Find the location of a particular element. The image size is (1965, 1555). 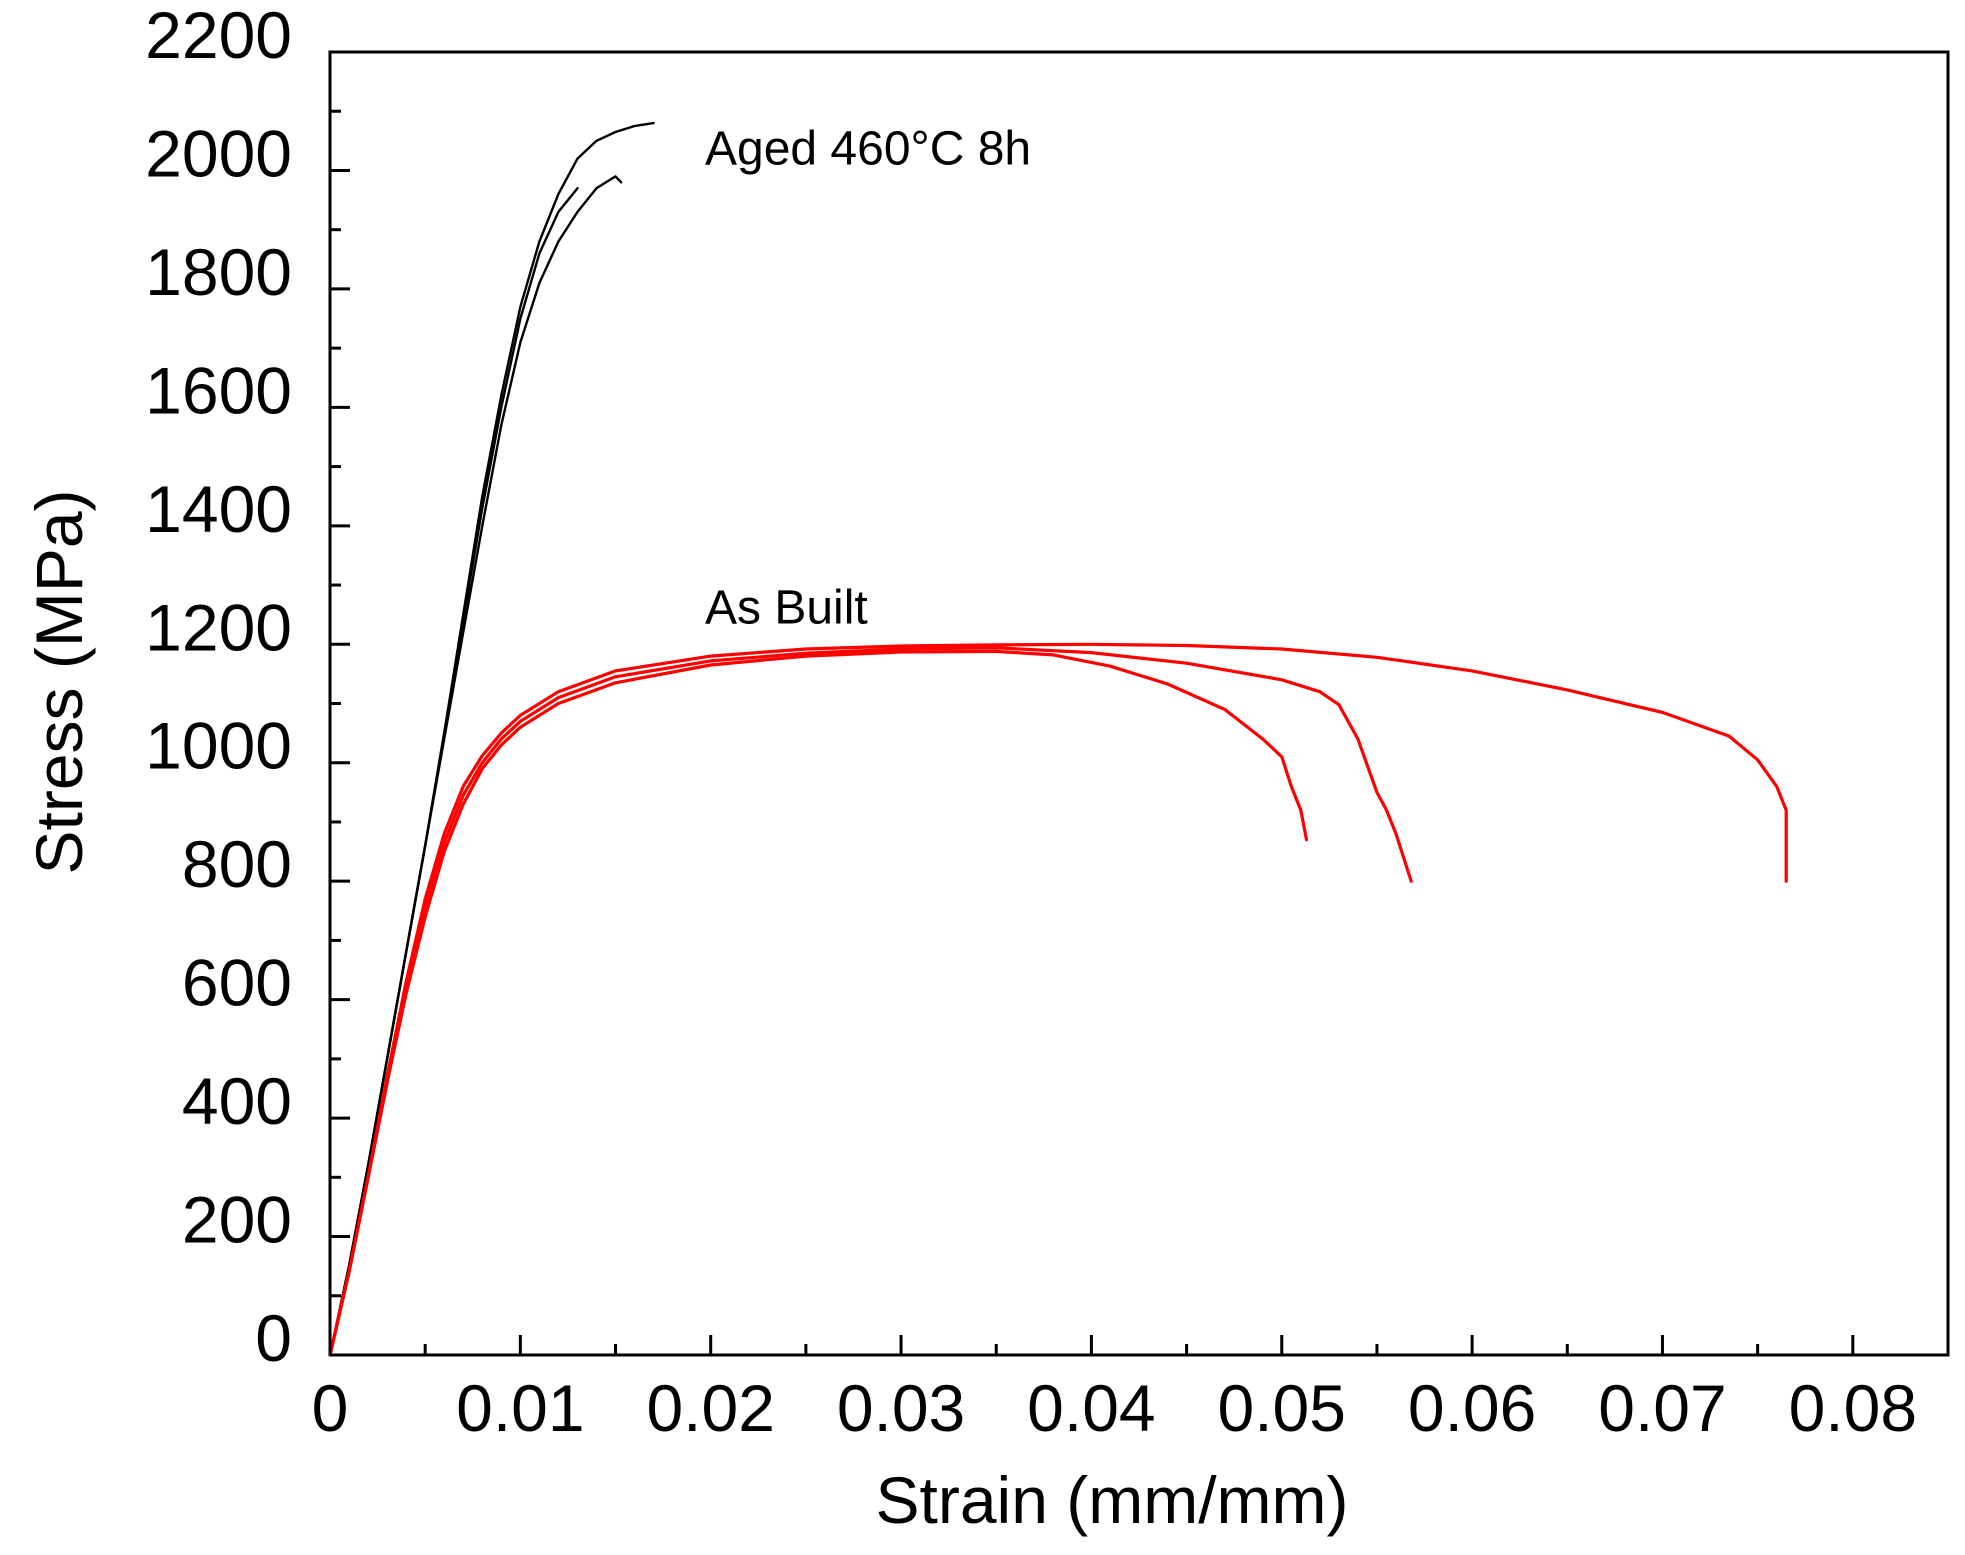

x-tick-label: 0.02 is located at coordinates (710, 1408).